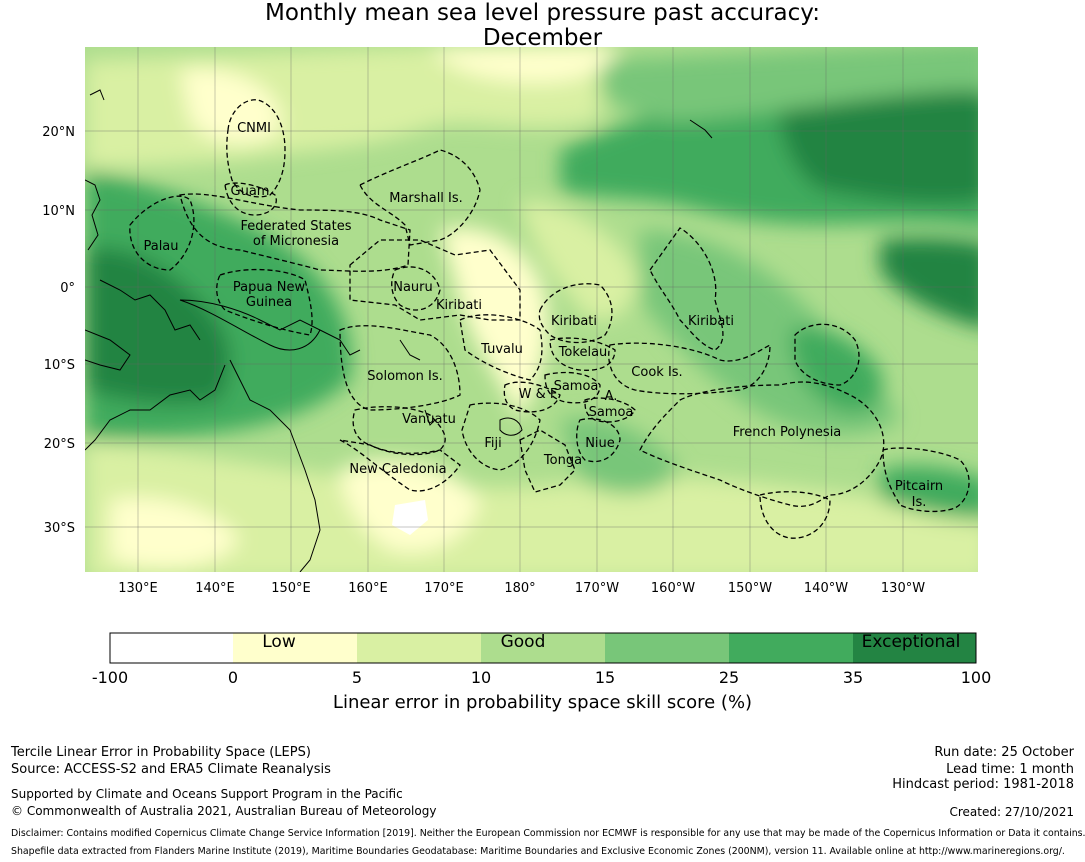 The image size is (1085, 862). I want to click on lon-tick-label: 160°E, so click(368, 588).